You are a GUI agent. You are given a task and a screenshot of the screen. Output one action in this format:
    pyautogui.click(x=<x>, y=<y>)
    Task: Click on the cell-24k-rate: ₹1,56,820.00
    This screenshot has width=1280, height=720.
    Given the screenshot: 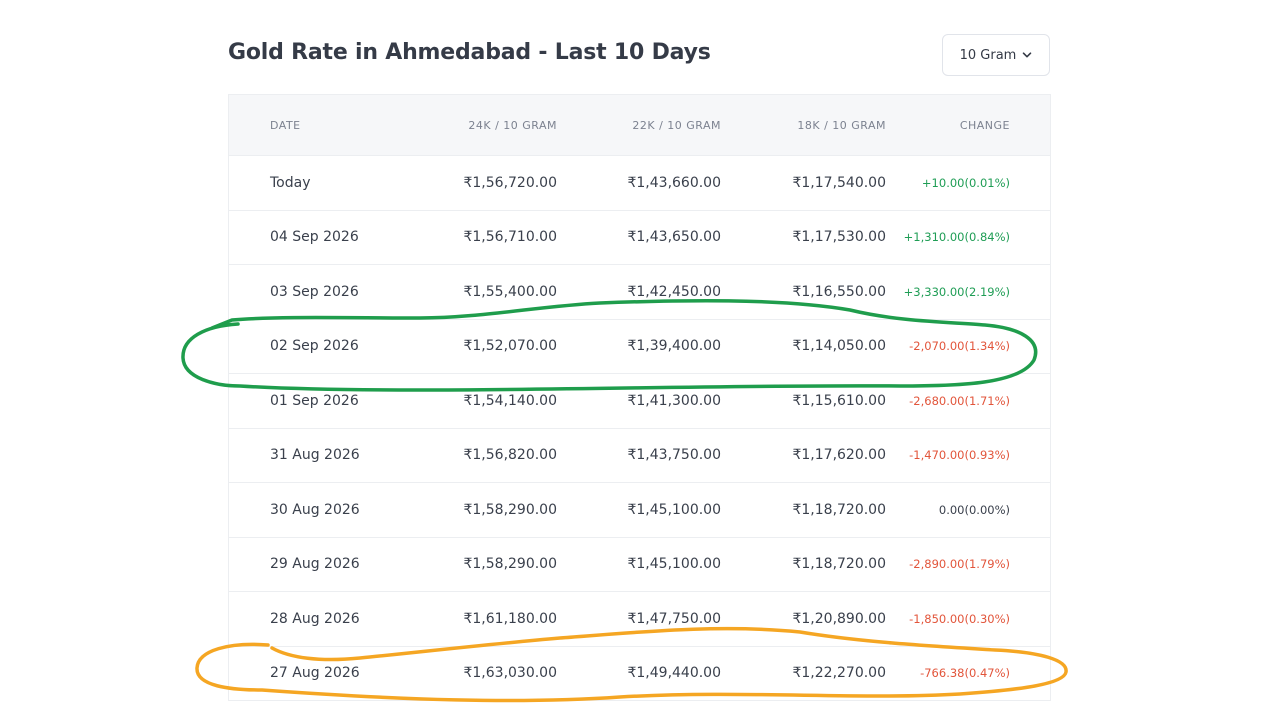 What is the action you would take?
    pyautogui.click(x=510, y=455)
    